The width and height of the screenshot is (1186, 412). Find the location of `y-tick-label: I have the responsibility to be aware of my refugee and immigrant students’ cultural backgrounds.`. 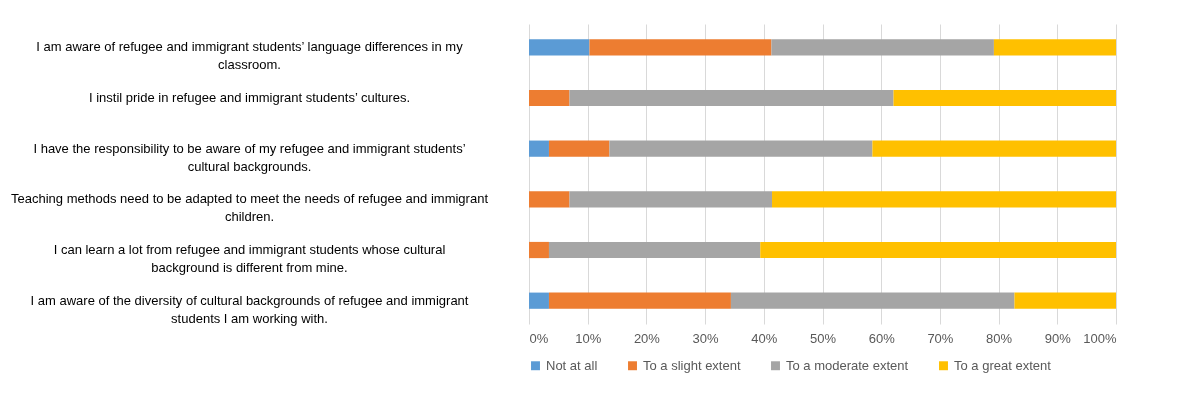

y-tick-label: I have the responsibility to be aware of my refugee and immigrant students’ cultural backgrounds. is located at coordinates (249, 157).